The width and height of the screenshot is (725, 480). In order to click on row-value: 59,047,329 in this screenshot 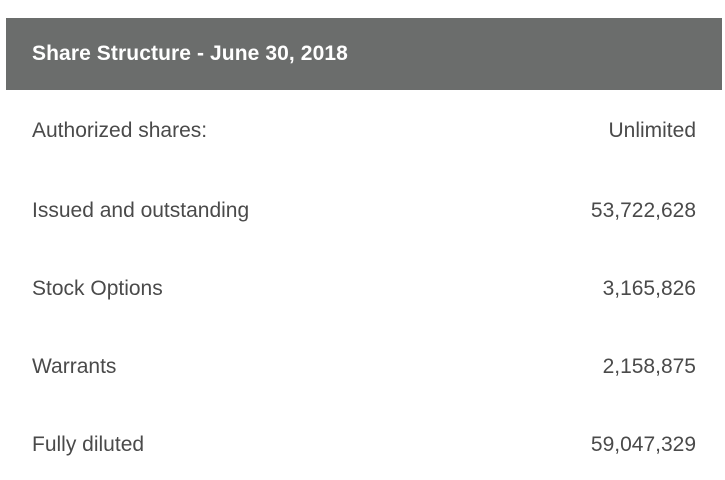, I will do `click(643, 444)`.